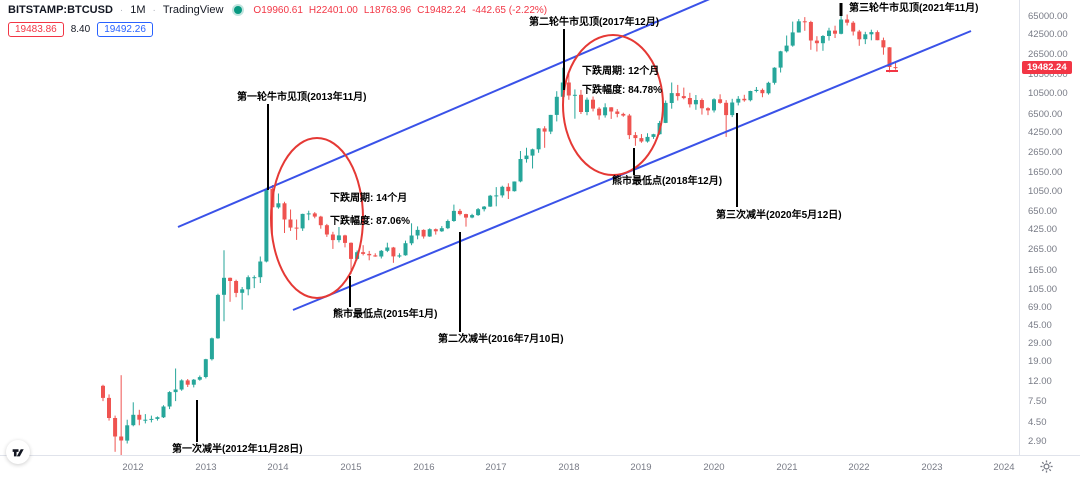 Image resolution: width=1080 pixels, height=478 pixels. I want to click on symbol-title: BITSTAMP:BTCUSD, so click(60, 10).